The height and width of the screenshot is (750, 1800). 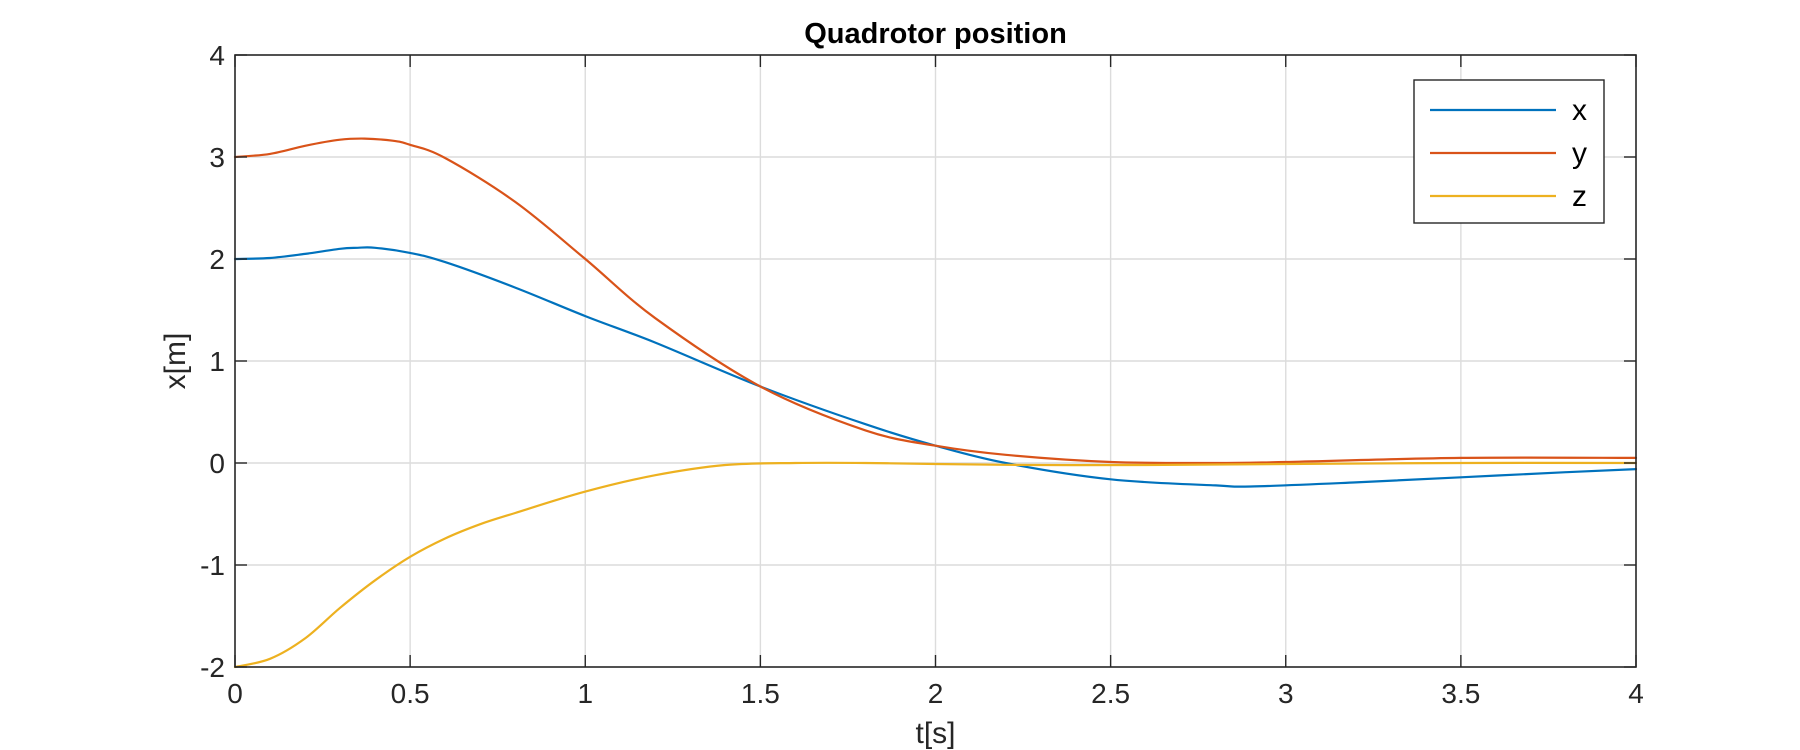 What do you see at coordinates (217, 55) in the screenshot?
I see `y-tick-label: 4` at bounding box center [217, 55].